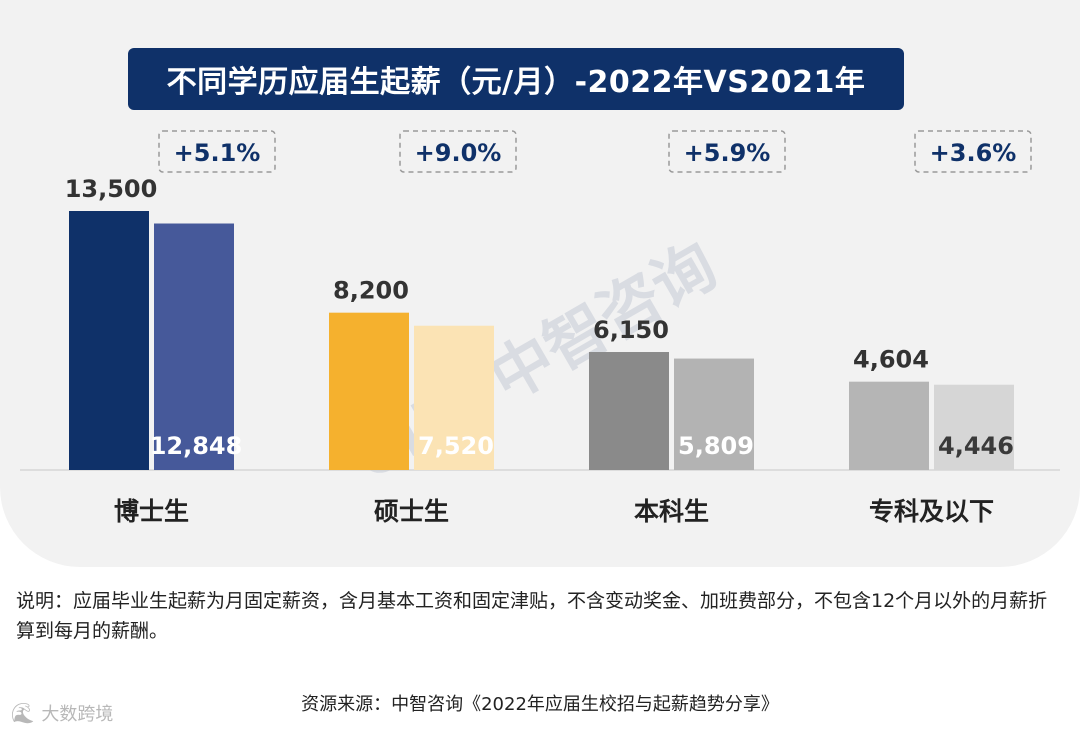 This screenshot has width=1080, height=732. Describe the element at coordinates (976, 446) in the screenshot. I see `data-label-2021: 4,446` at that location.